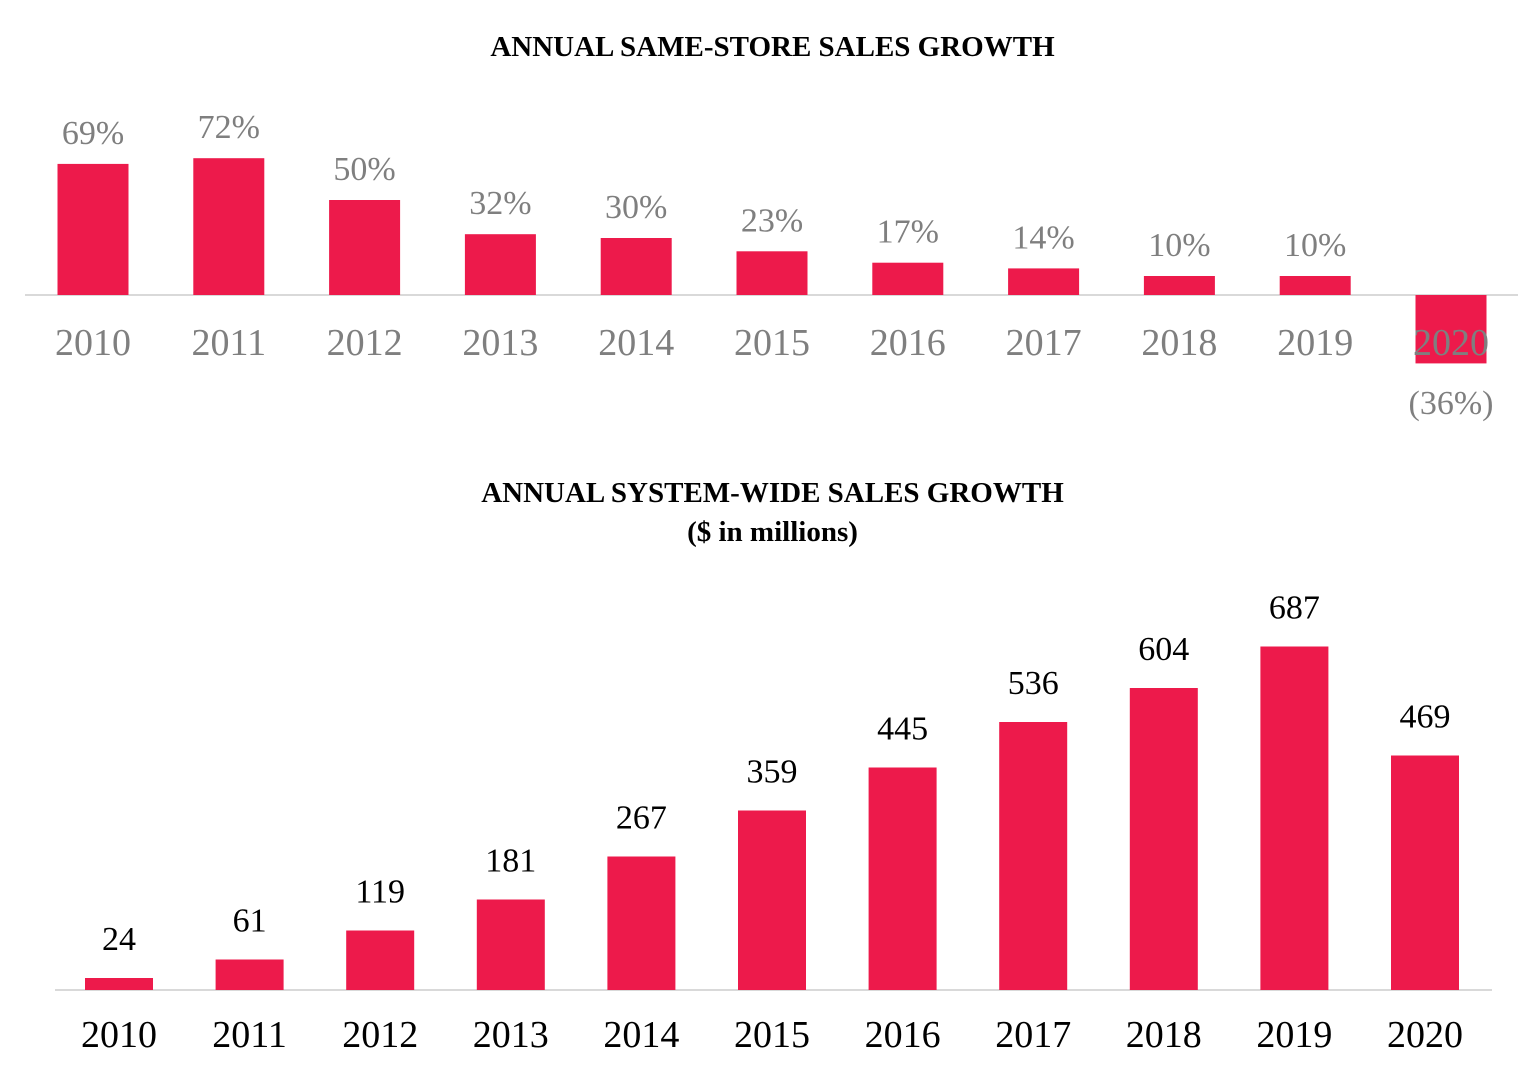  What do you see at coordinates (772, 772) in the screenshot?
I see `chart2-value-label-2015: 359` at bounding box center [772, 772].